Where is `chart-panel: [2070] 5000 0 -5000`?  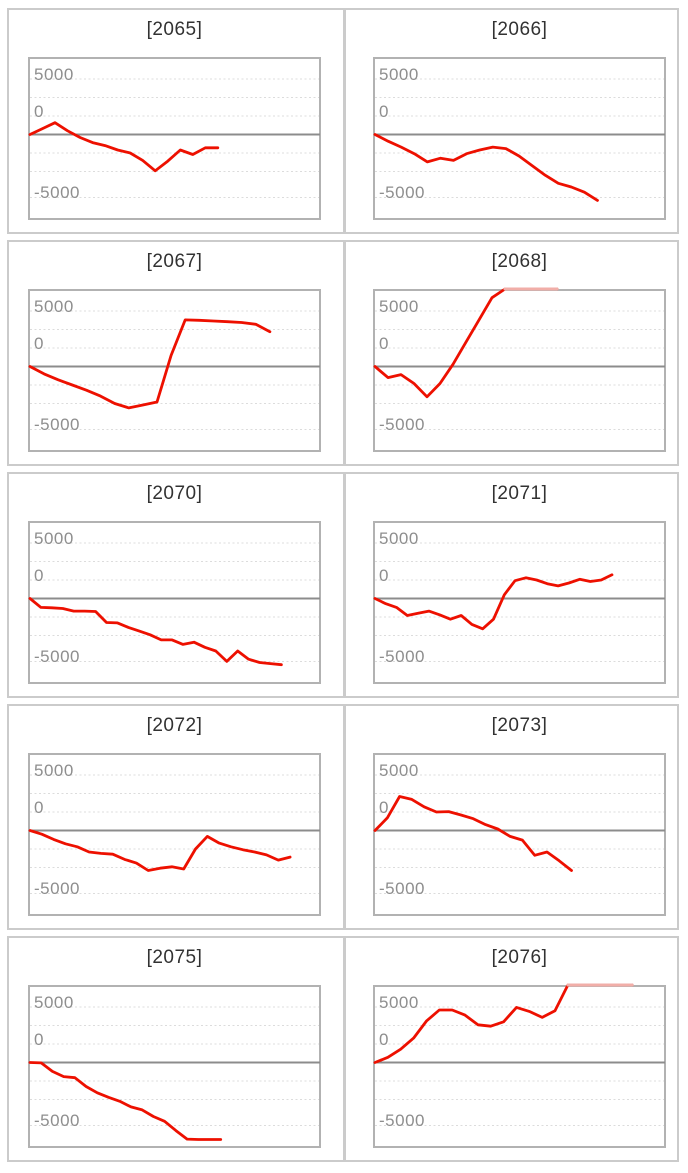
chart-panel: [2070] 5000 0 -5000 is located at coordinates (176, 585).